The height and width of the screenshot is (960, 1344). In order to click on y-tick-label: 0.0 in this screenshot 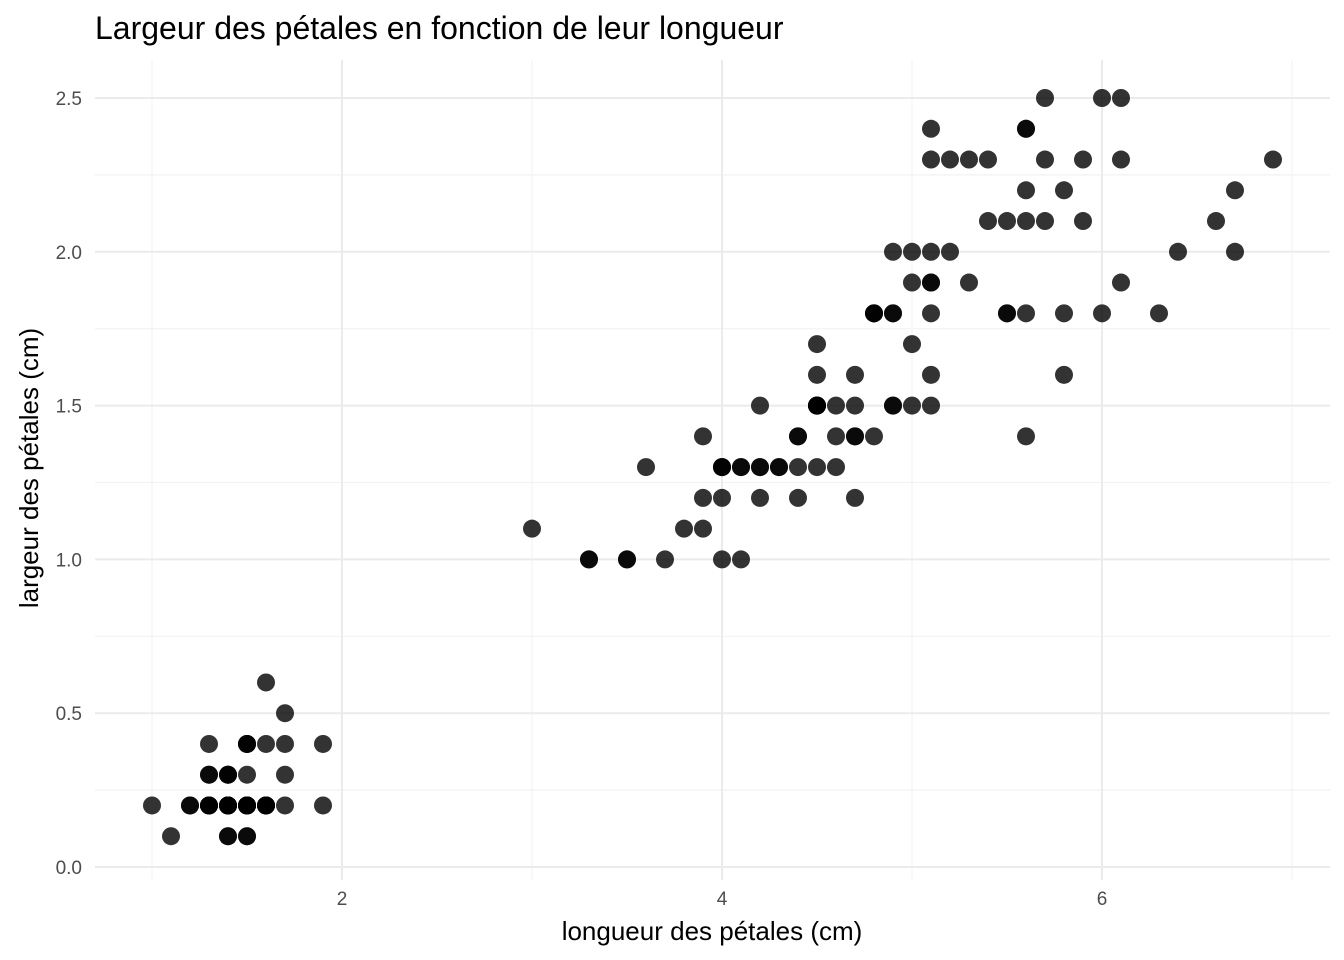, I will do `click(69, 868)`.